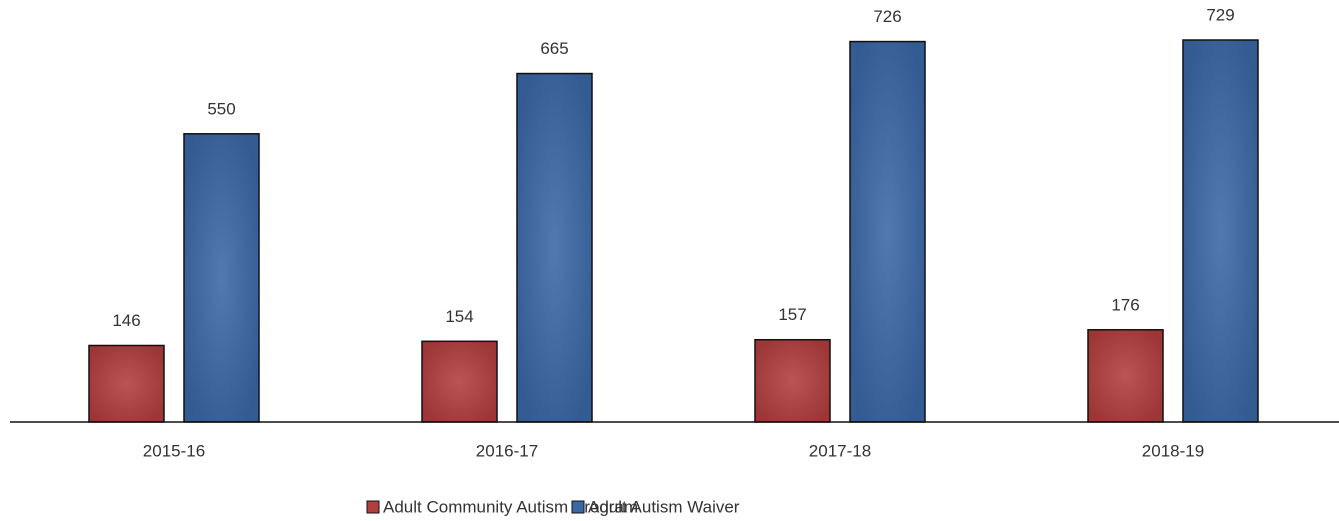  What do you see at coordinates (554, 48) in the screenshot?
I see `data-label: 665` at bounding box center [554, 48].